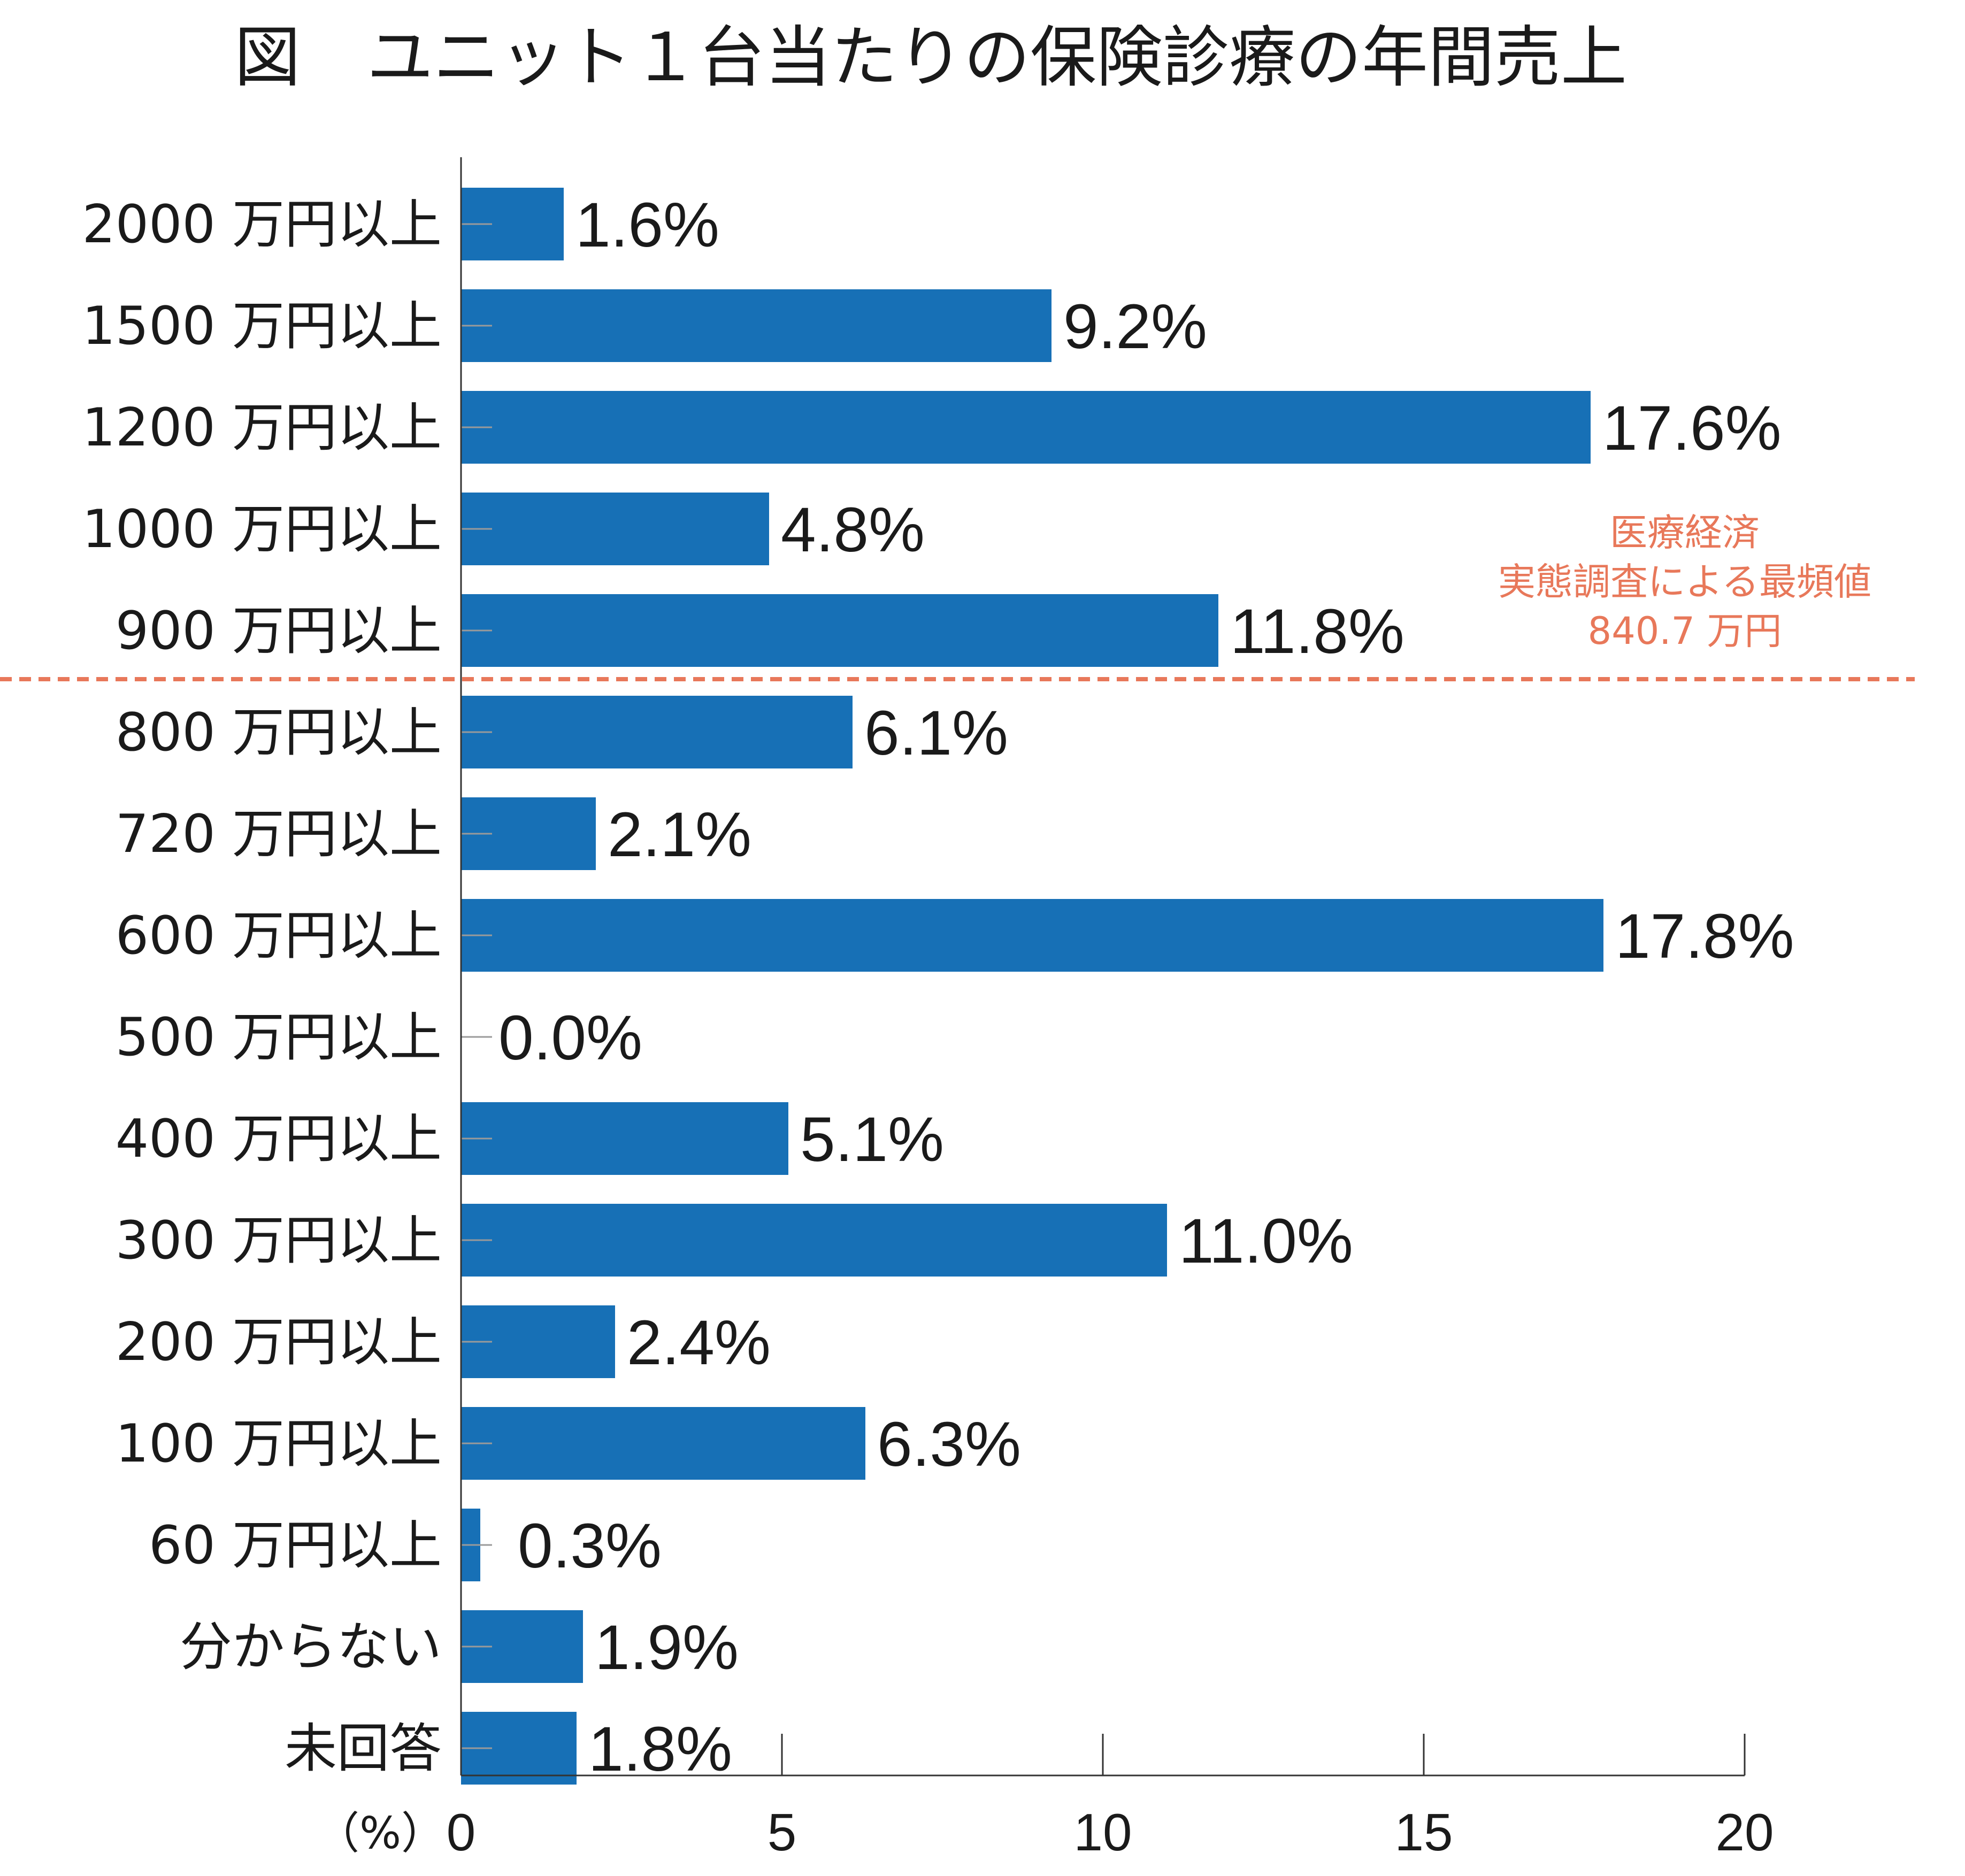 The height and width of the screenshot is (1876, 1965). Describe the element at coordinates (1684, 582) in the screenshot. I see `reference-annotation-line: 実態調査による最頻値` at that location.